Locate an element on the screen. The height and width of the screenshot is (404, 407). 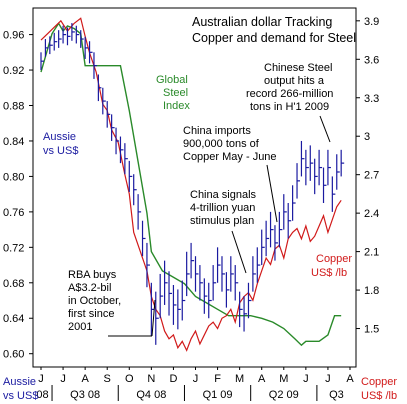
month-label: D is located at coordinates (173, 379).